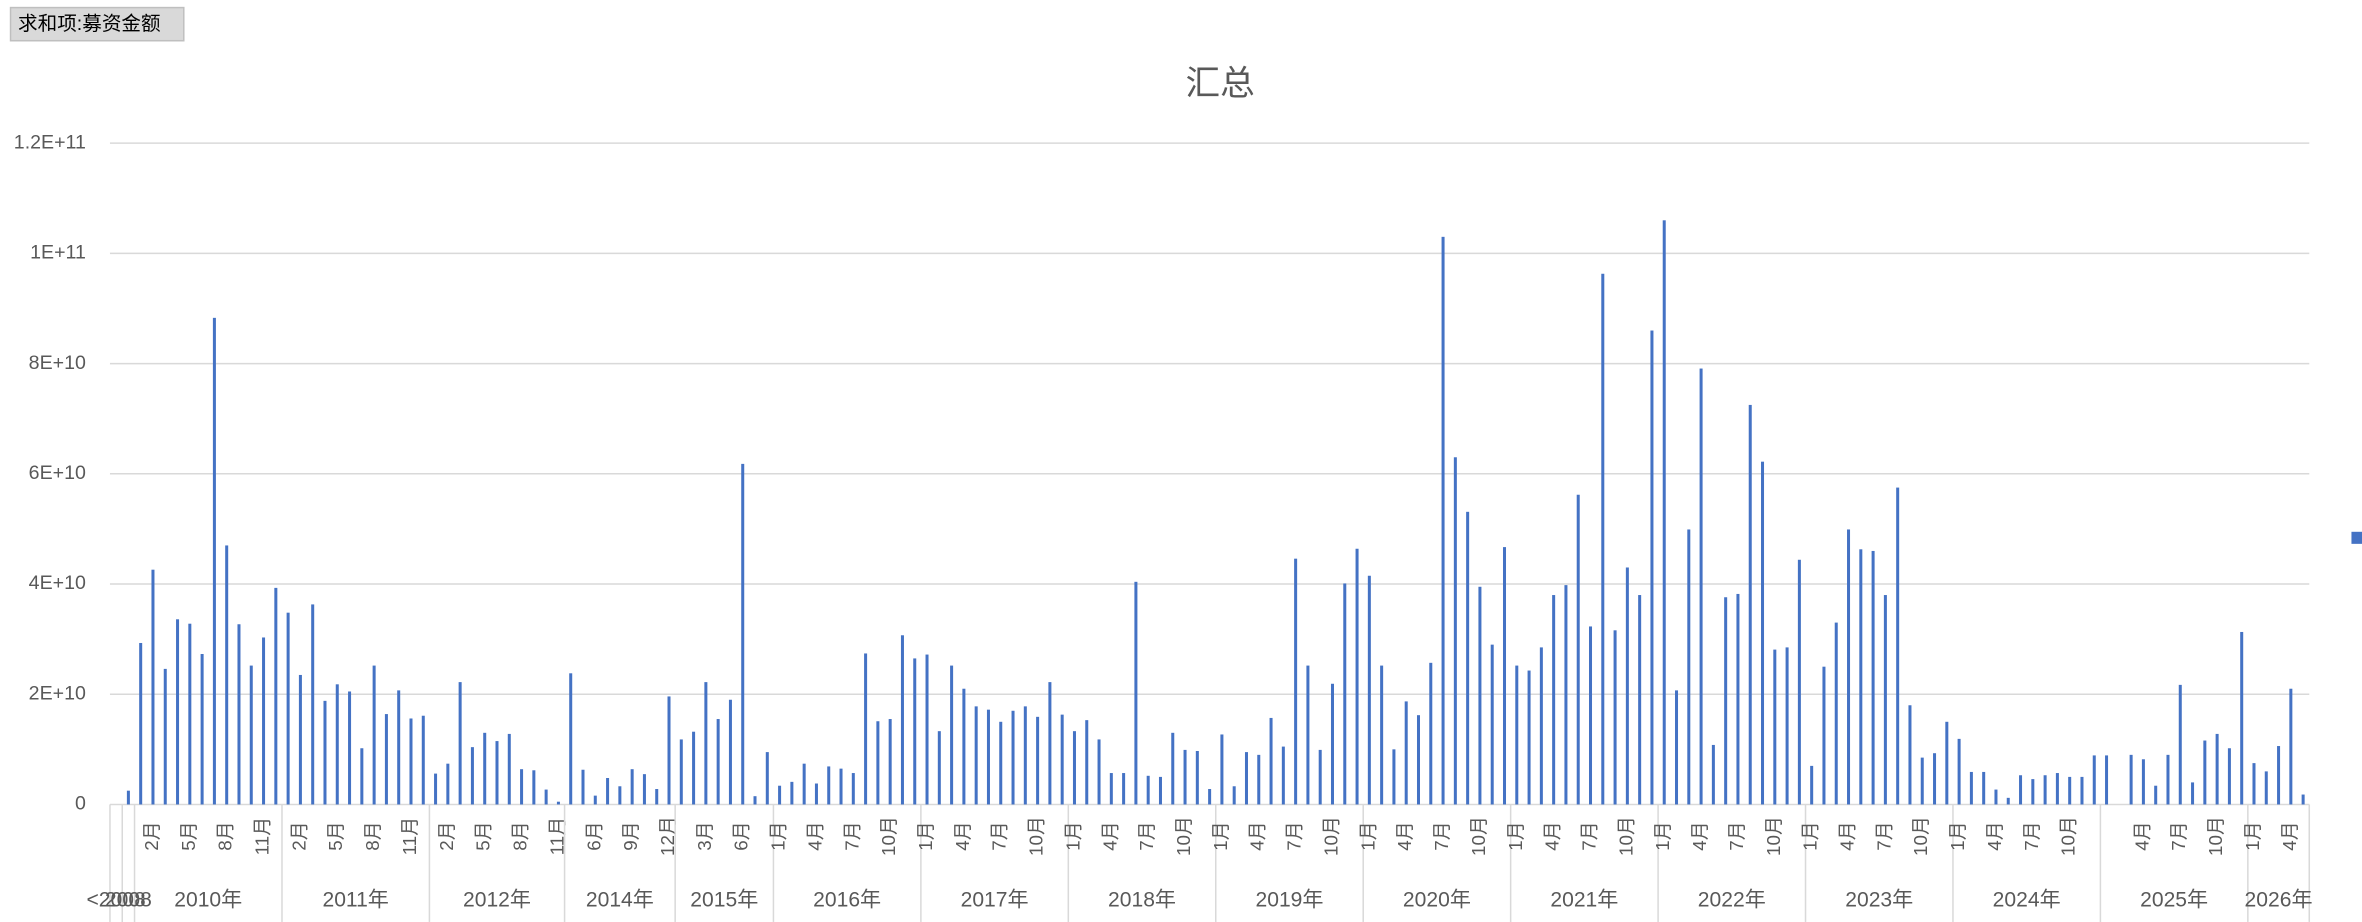  Describe the element at coordinates (1732, 899) in the screenshot. I see `x-group-label: 2022年` at that location.